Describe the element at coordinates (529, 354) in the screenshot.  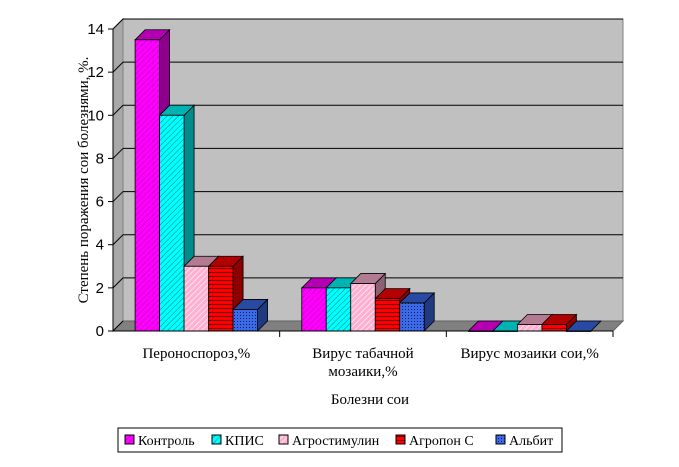
I see `x-tick-label: Вирус мозаики сои,%` at that location.